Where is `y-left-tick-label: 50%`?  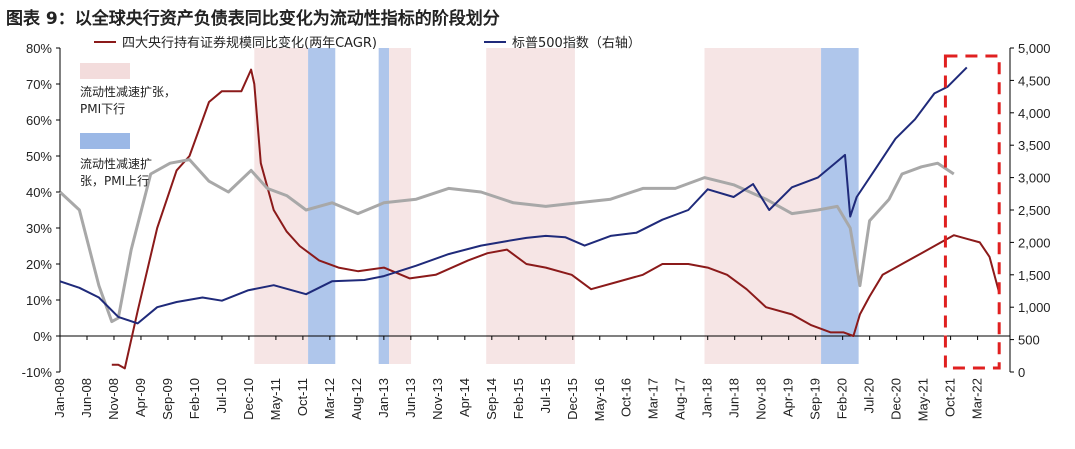 y-left-tick-label: 50% is located at coordinates (39, 156).